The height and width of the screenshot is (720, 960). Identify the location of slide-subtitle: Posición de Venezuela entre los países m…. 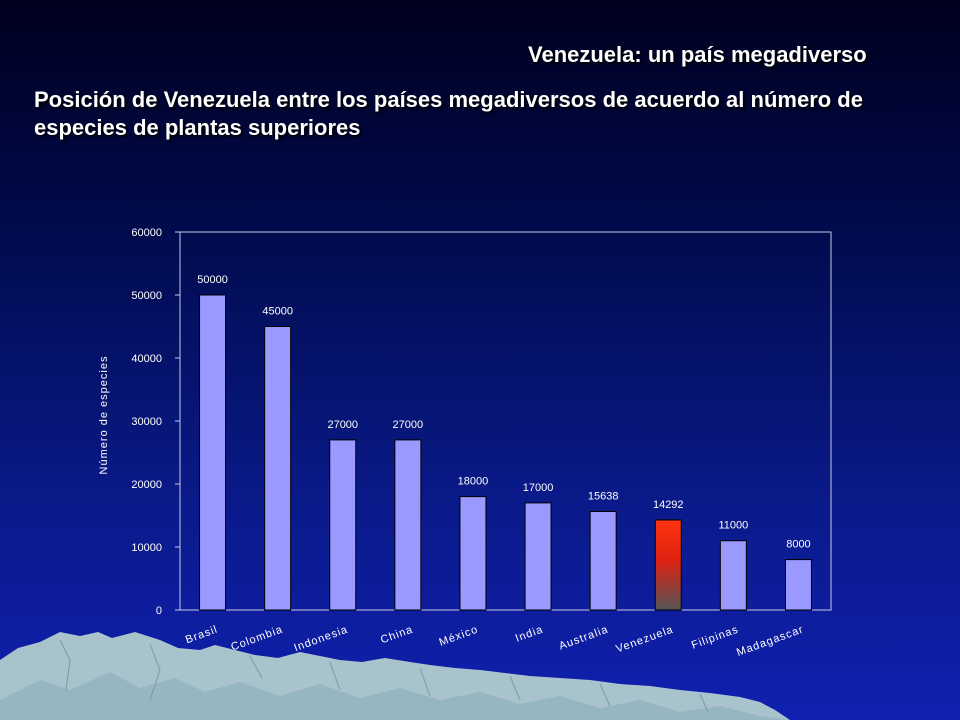
(448, 113).